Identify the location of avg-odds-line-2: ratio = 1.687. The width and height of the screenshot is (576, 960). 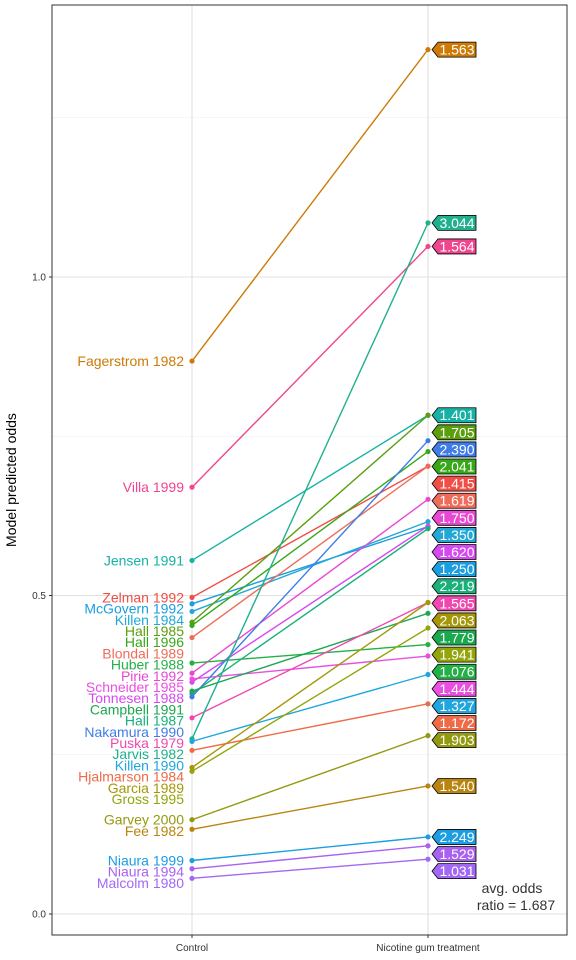
(516, 905).